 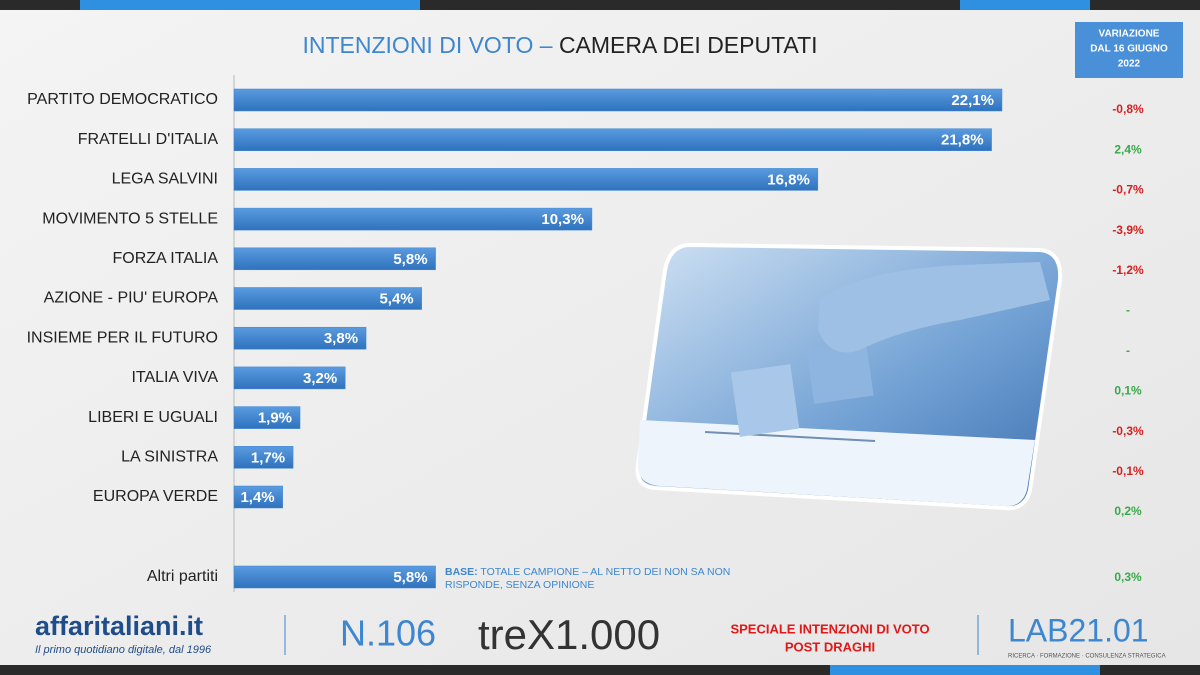 I want to click on brand: affaritaliani.it, so click(x=119, y=626).